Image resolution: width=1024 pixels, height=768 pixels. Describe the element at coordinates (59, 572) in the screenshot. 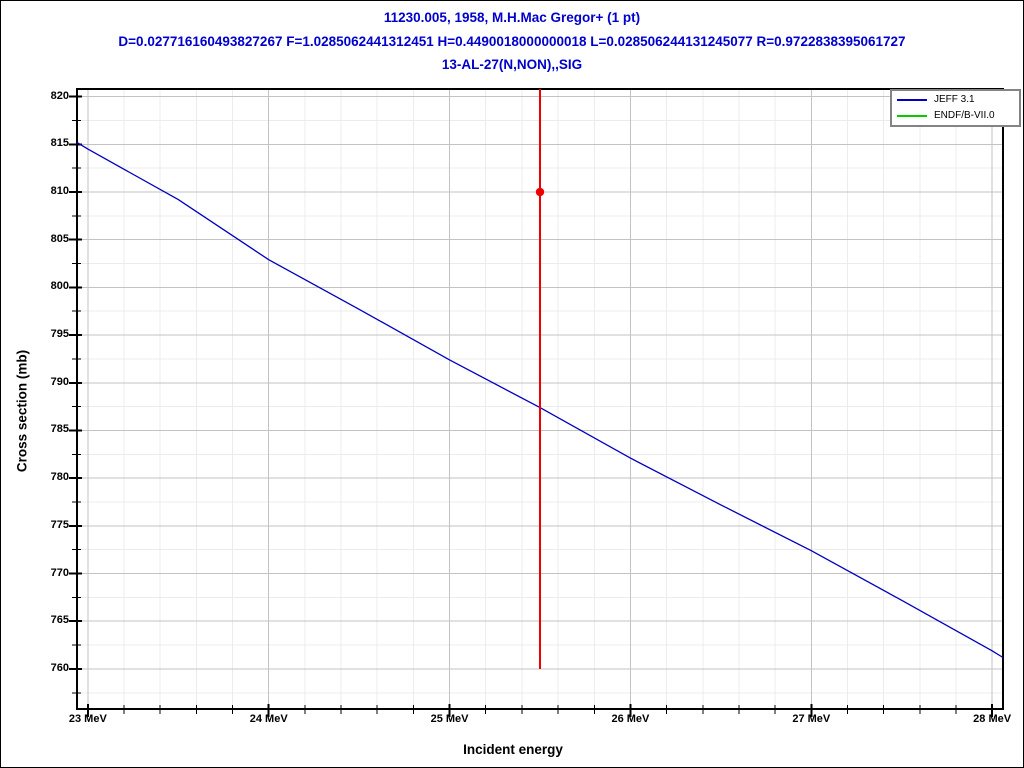

I see `y-tick-label: 770` at that location.